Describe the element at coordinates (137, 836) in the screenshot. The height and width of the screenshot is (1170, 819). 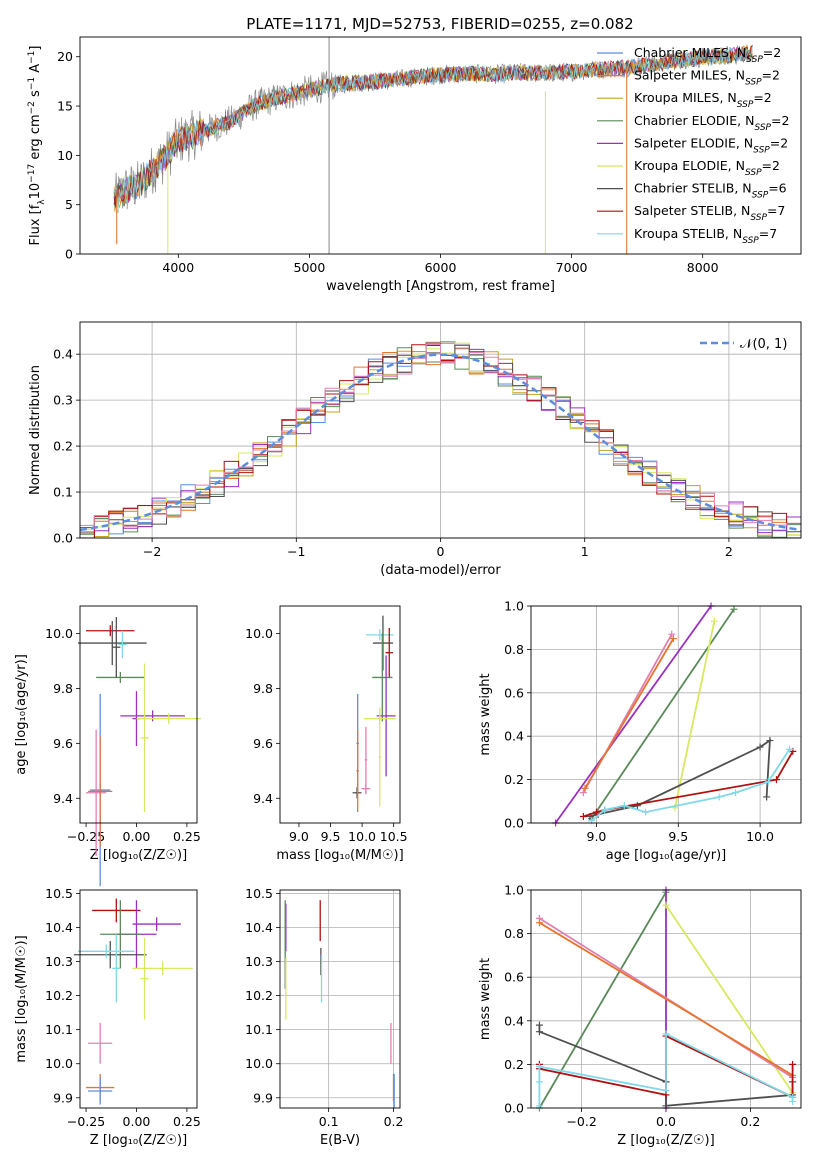
I see `x-tick-label: 0.00` at that location.